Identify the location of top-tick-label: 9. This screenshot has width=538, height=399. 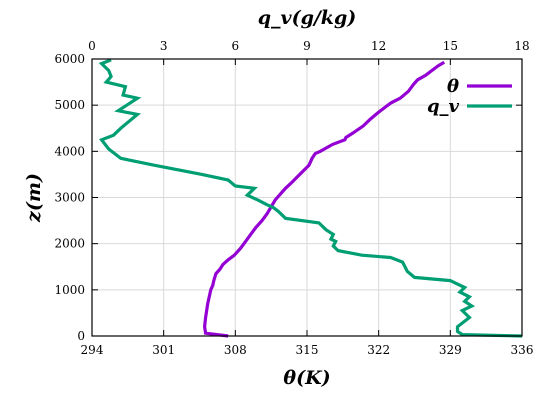
(307, 46).